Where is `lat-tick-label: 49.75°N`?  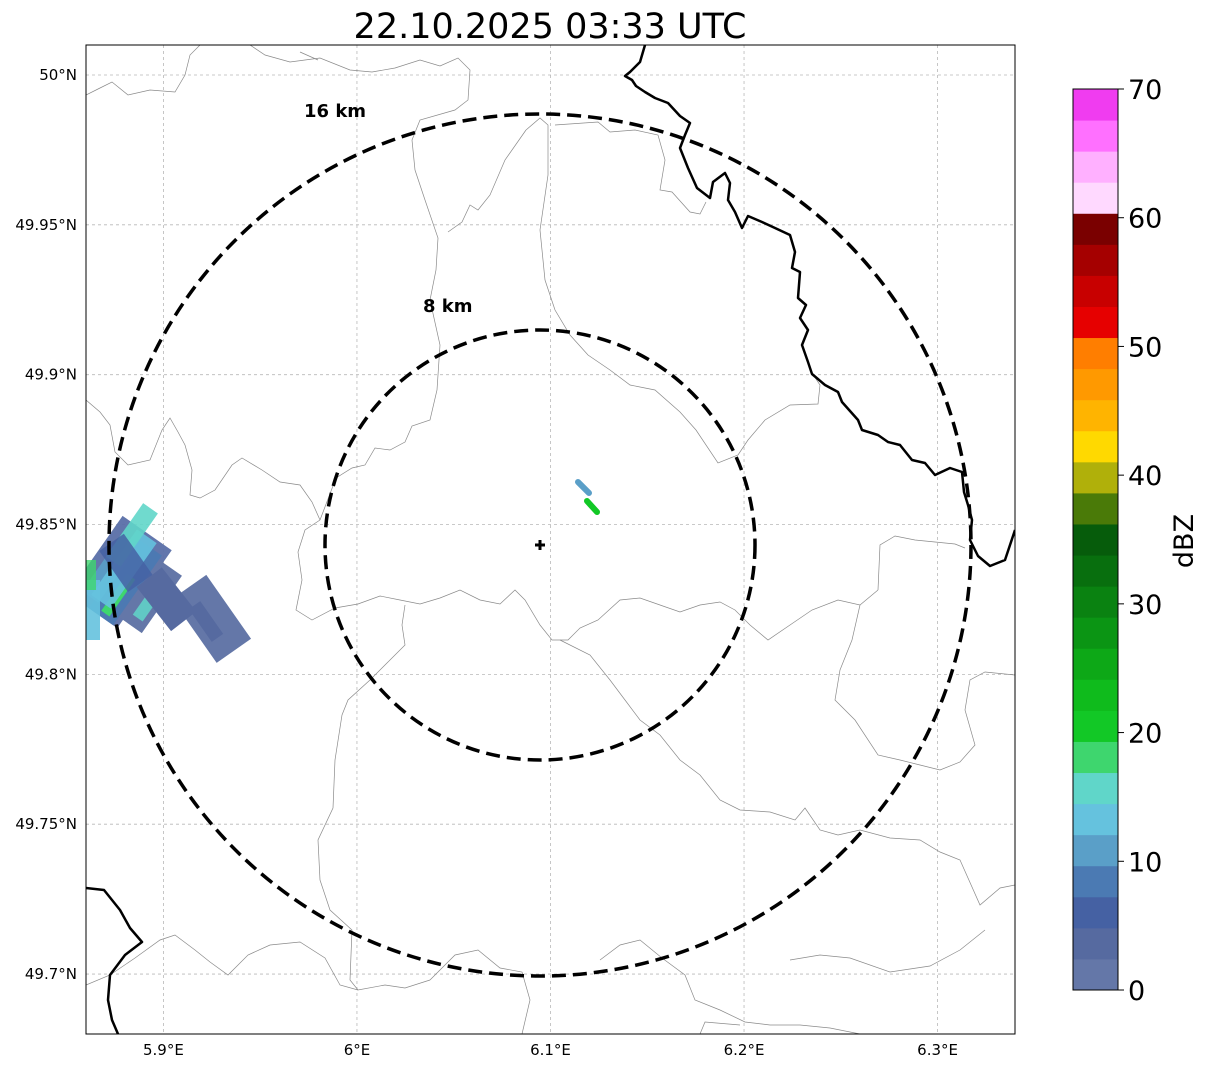 lat-tick-label: 49.75°N is located at coordinates (46, 824).